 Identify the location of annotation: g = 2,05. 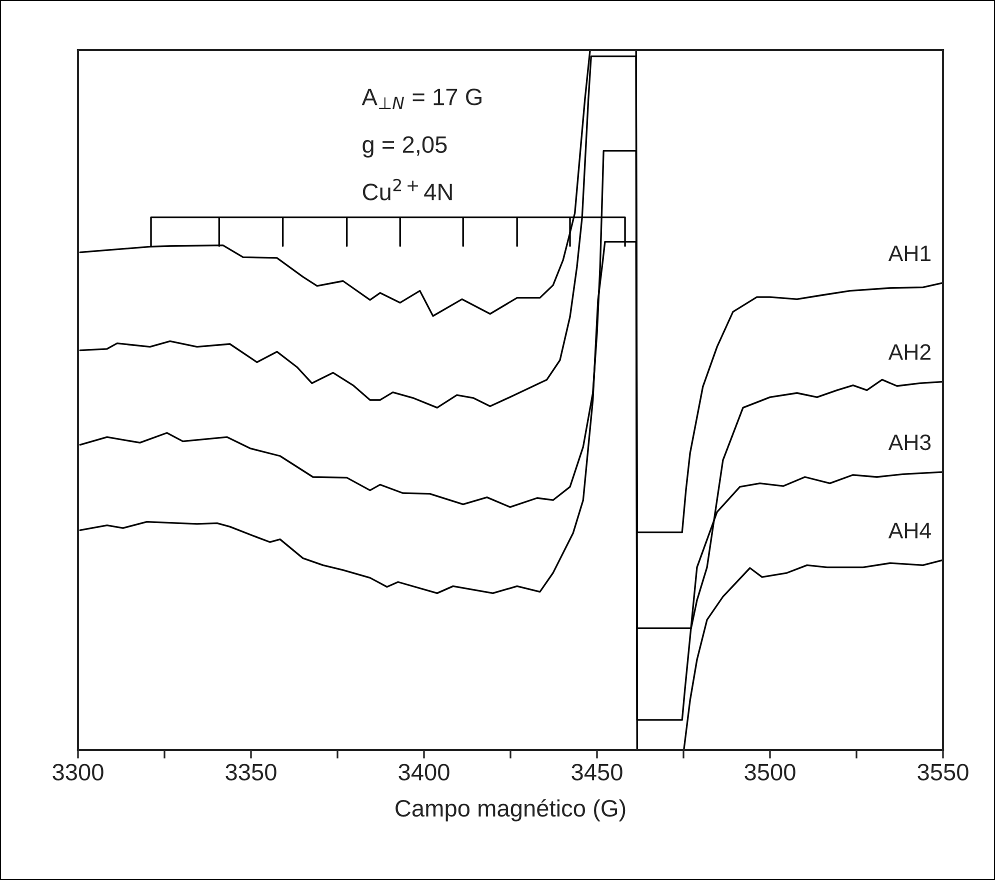
(404, 147).